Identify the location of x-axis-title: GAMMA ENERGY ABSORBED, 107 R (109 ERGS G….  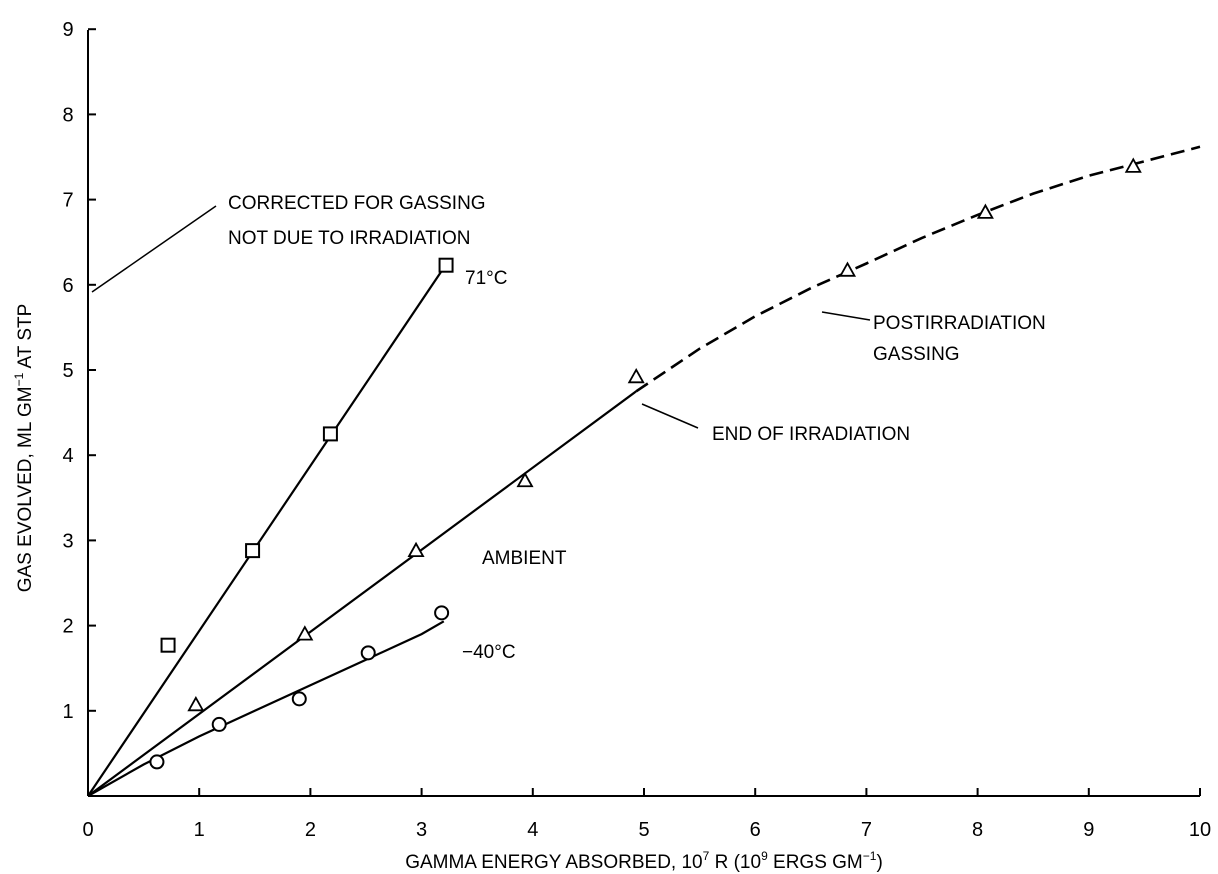
(644, 861).